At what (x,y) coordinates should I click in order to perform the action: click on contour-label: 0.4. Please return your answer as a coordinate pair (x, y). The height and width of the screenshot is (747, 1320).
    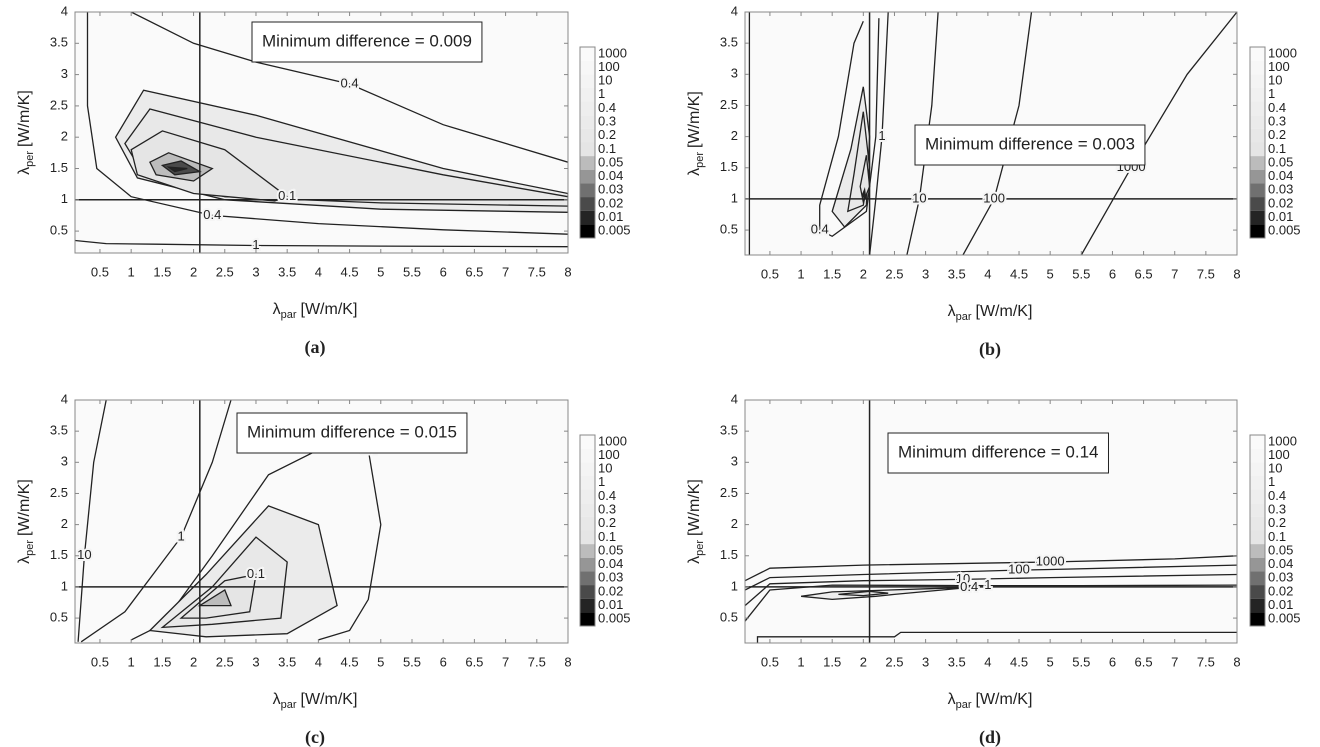
    Looking at the image, I should click on (969, 586).